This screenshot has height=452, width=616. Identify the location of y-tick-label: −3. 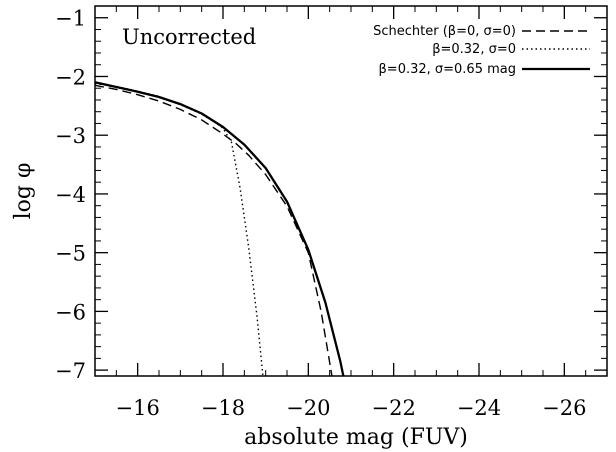
(70, 136).